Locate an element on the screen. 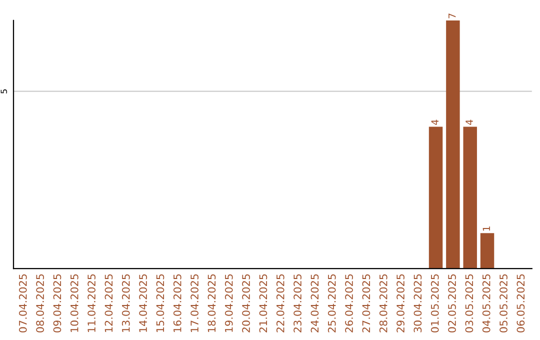 The height and width of the screenshot is (340, 540). x-tick-label: 05.05.2025 is located at coordinates (504, 303).